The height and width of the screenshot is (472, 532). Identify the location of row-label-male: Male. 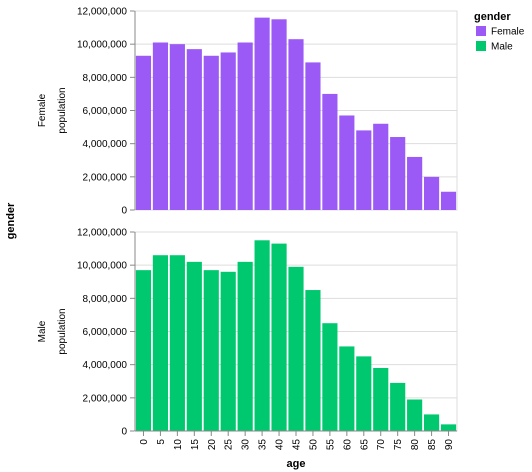
(42, 331).